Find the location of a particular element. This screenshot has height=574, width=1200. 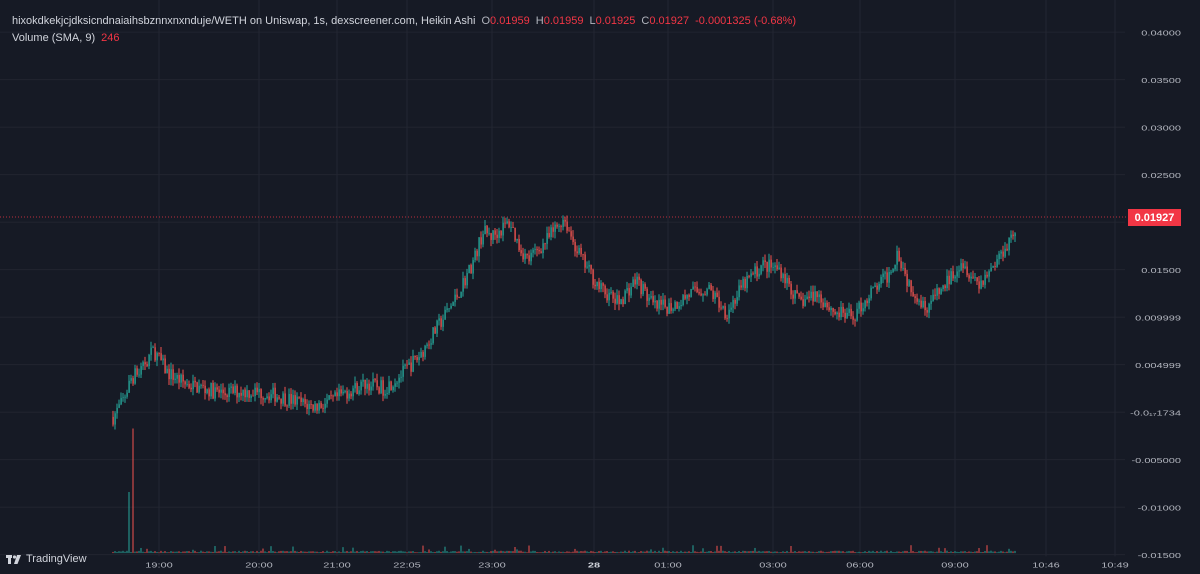

volume-indicator-label: Volume (SMA, 9) is located at coordinates (54, 38).